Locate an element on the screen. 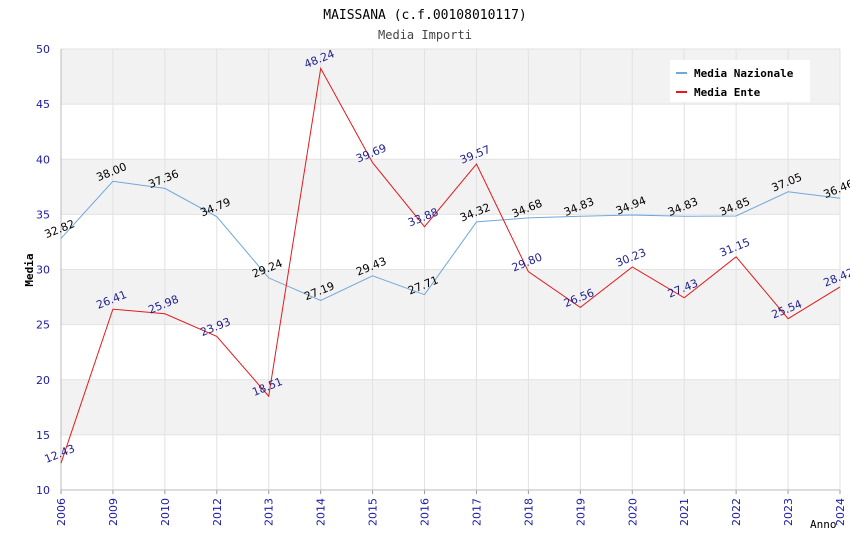  x-tick-label: 2019 is located at coordinates (580, 512).